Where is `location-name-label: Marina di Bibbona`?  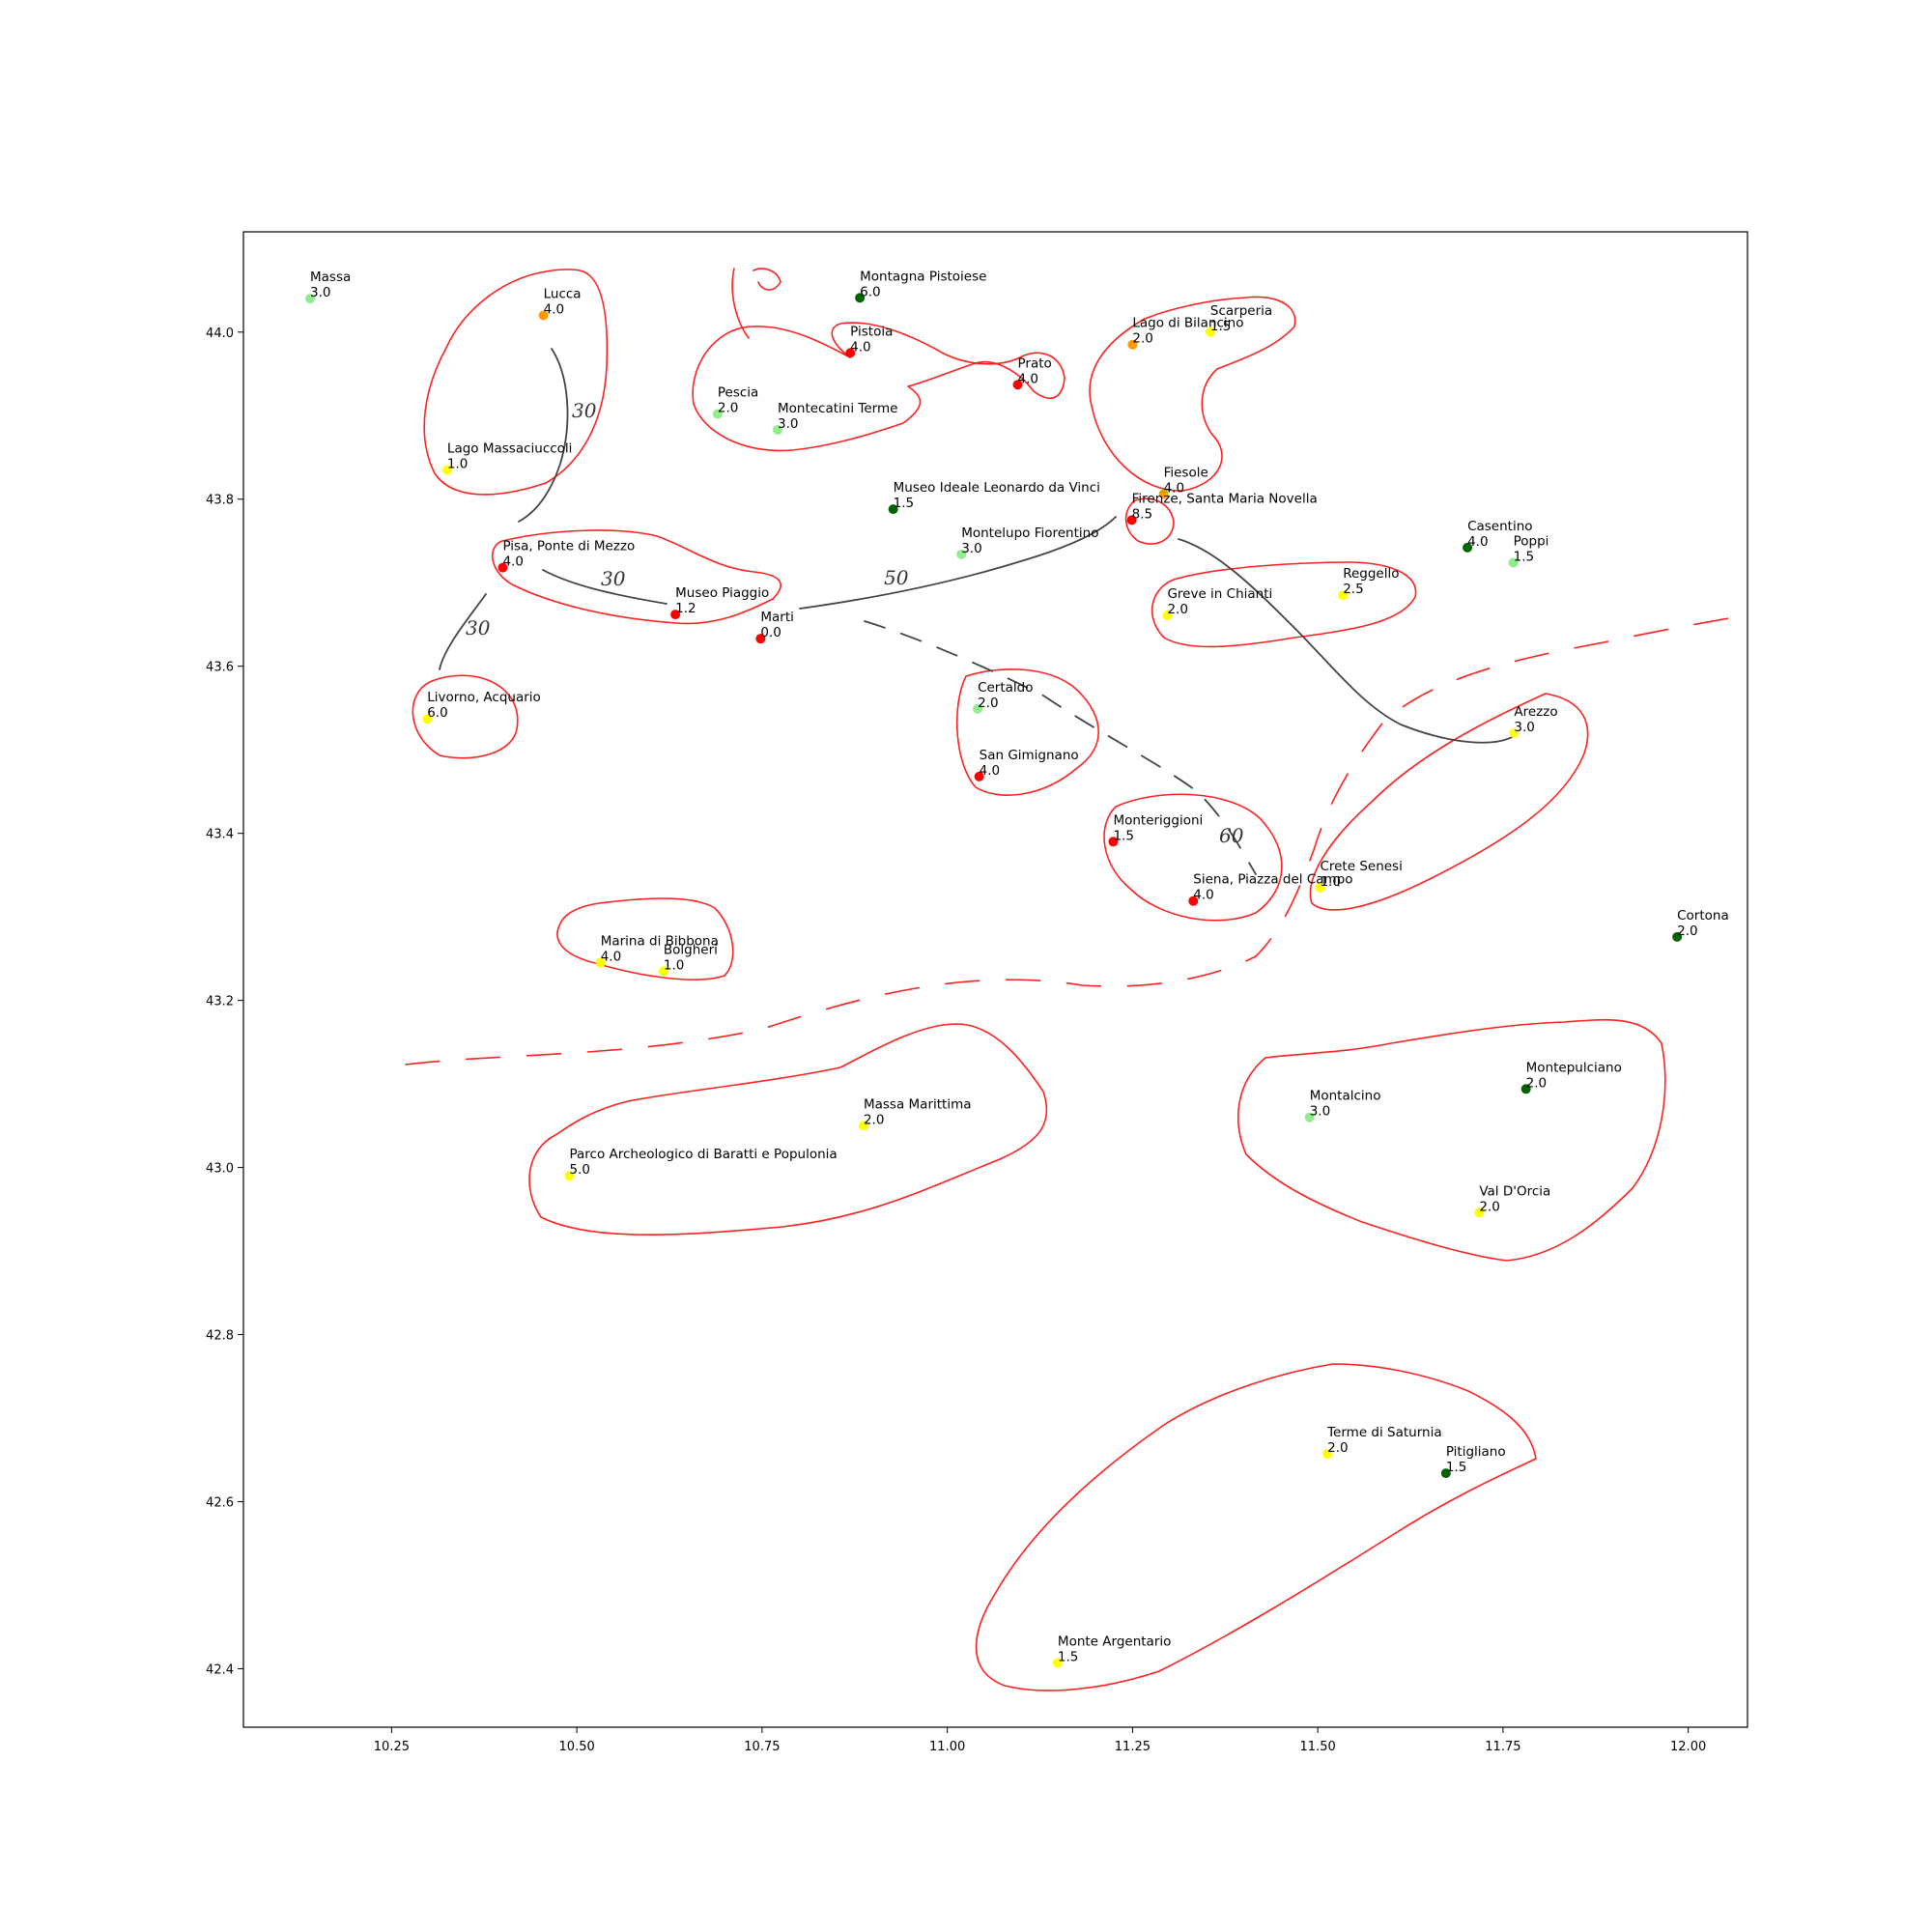
location-name-label: Marina di Bibbona is located at coordinates (660, 942).